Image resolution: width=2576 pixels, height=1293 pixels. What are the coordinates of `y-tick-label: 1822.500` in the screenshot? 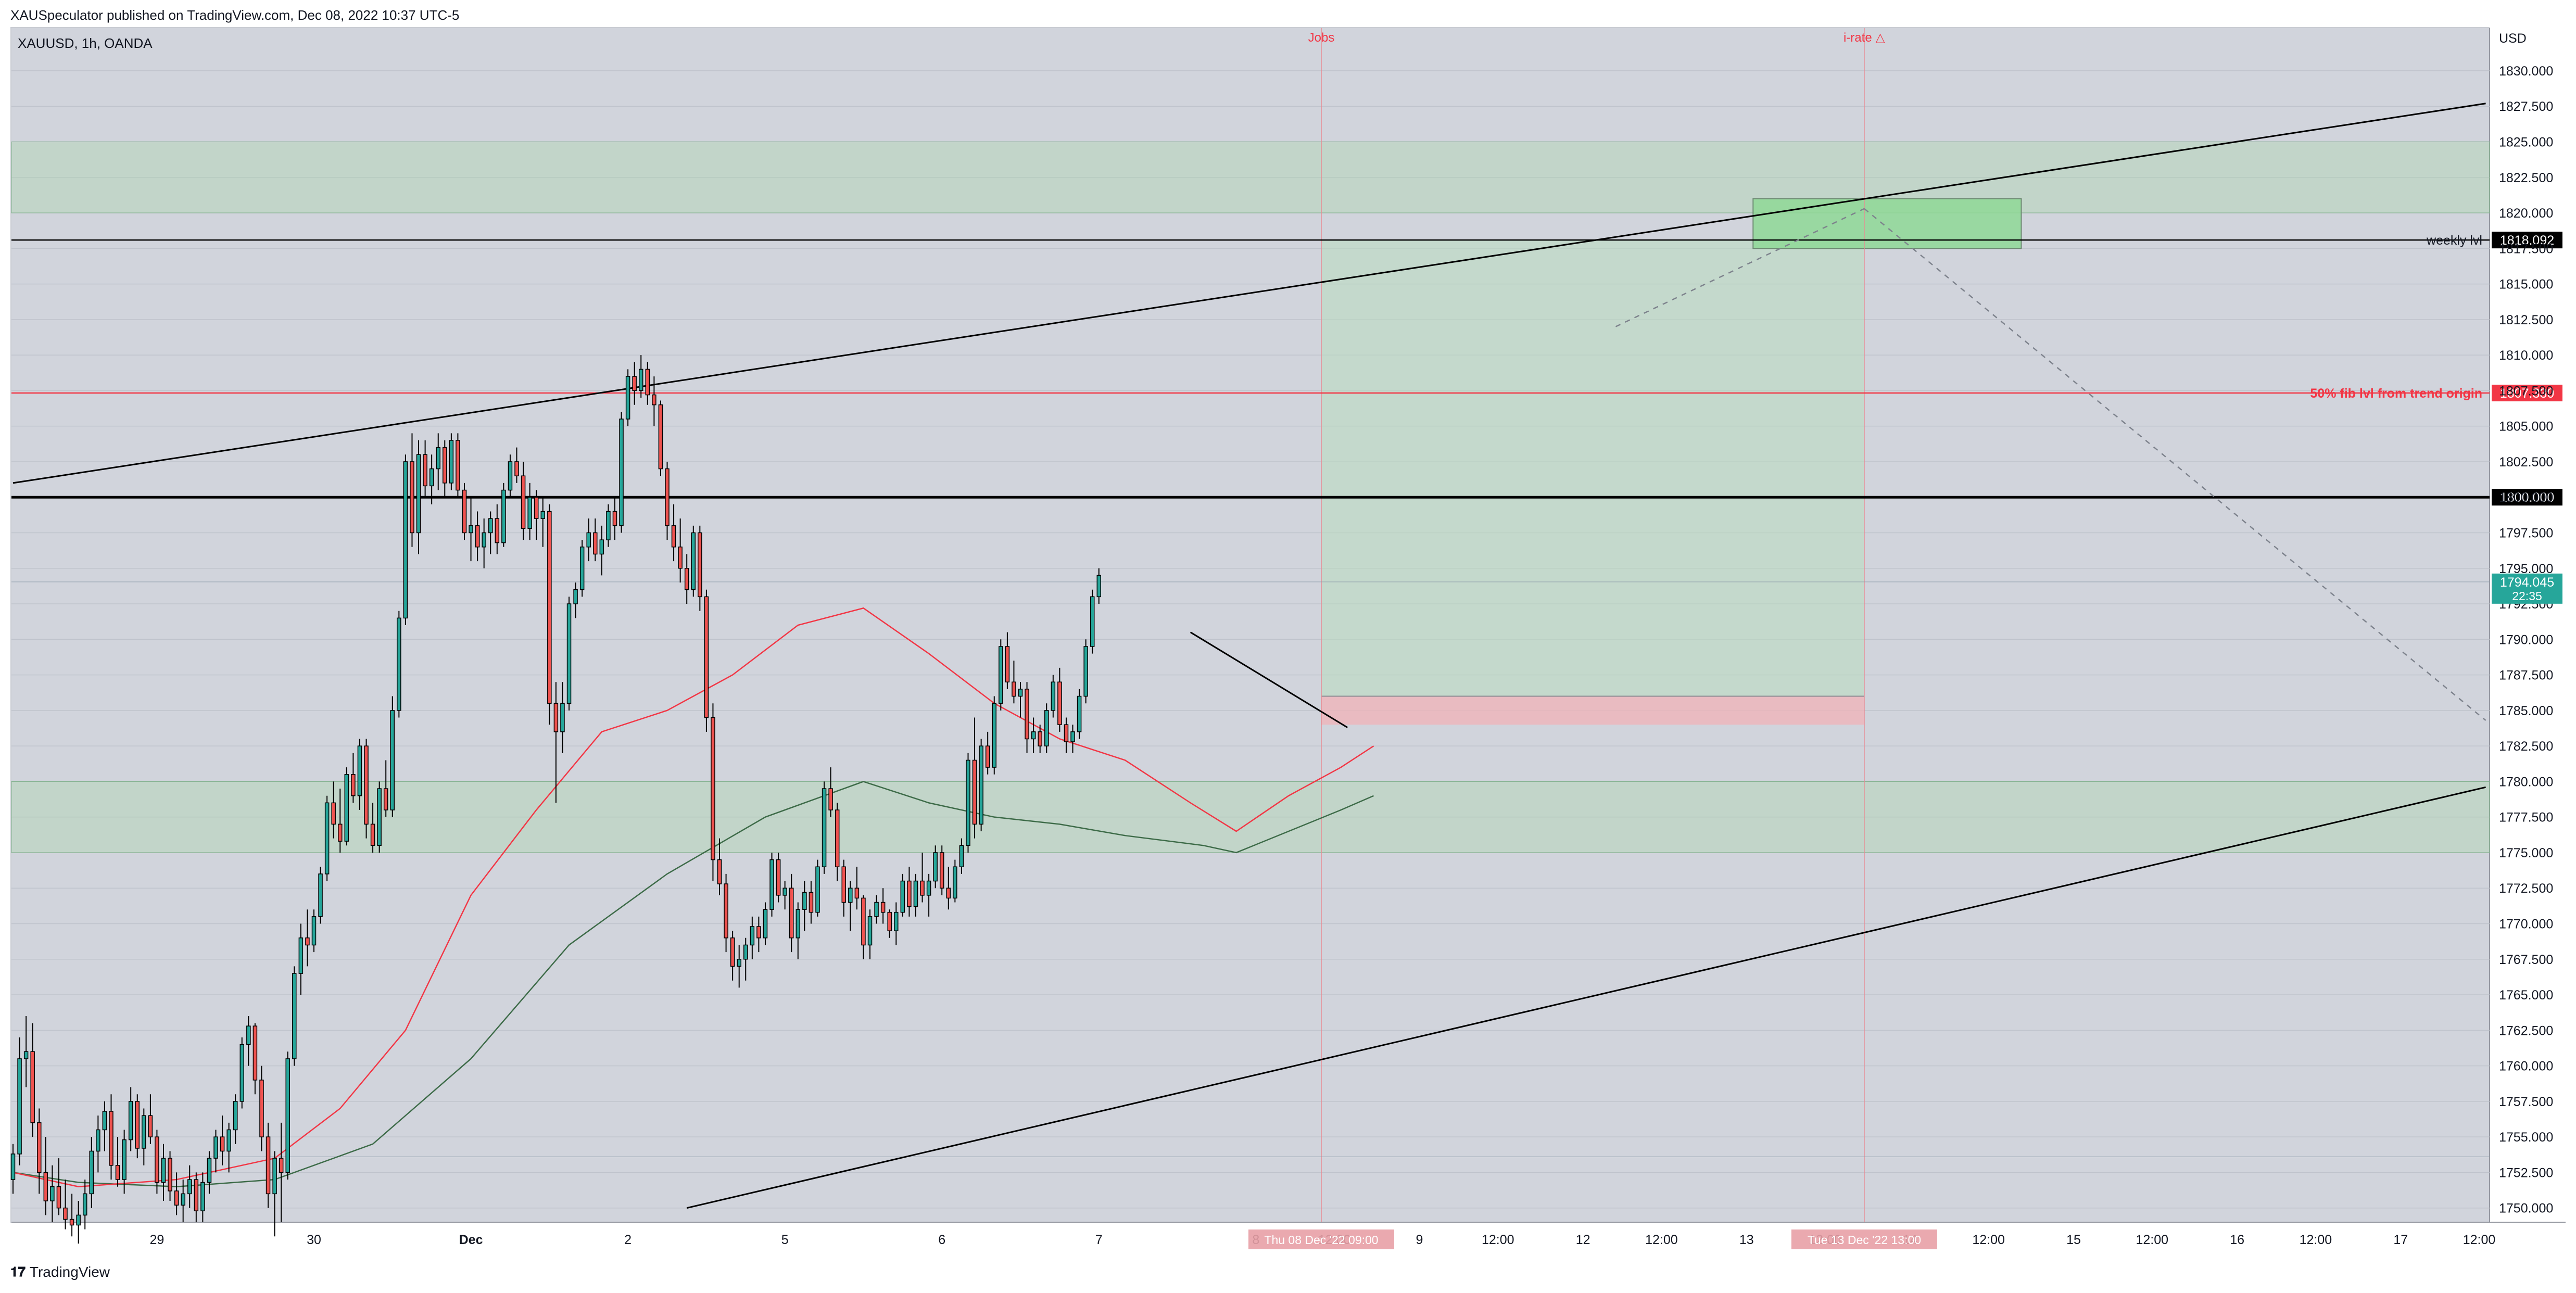 It's located at (2526, 178).